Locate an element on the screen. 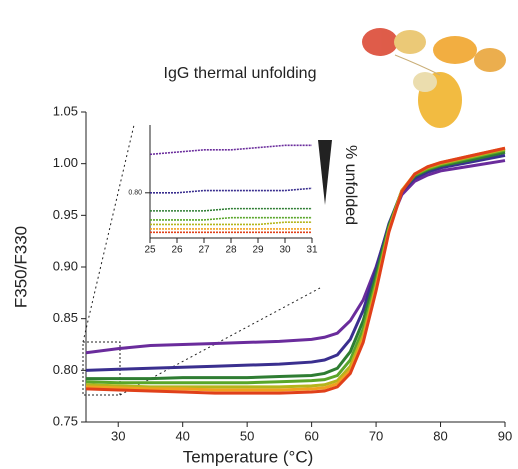 This screenshot has height=469, width=518. unfolded-wedge is located at coordinates (325, 172).